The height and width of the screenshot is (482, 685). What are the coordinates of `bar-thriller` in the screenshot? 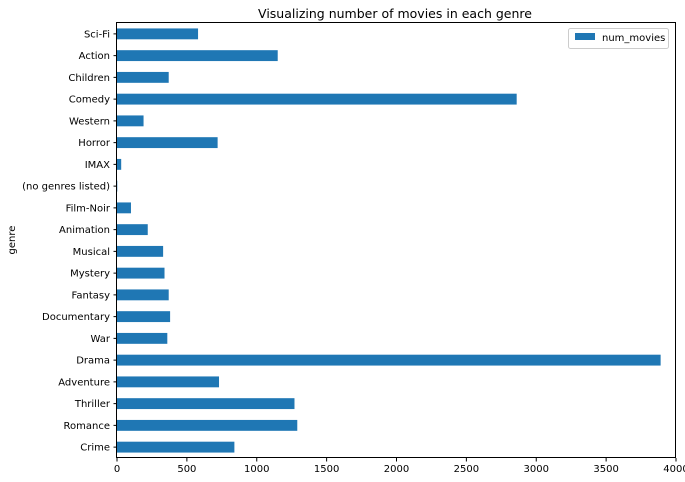 It's located at (206, 404).